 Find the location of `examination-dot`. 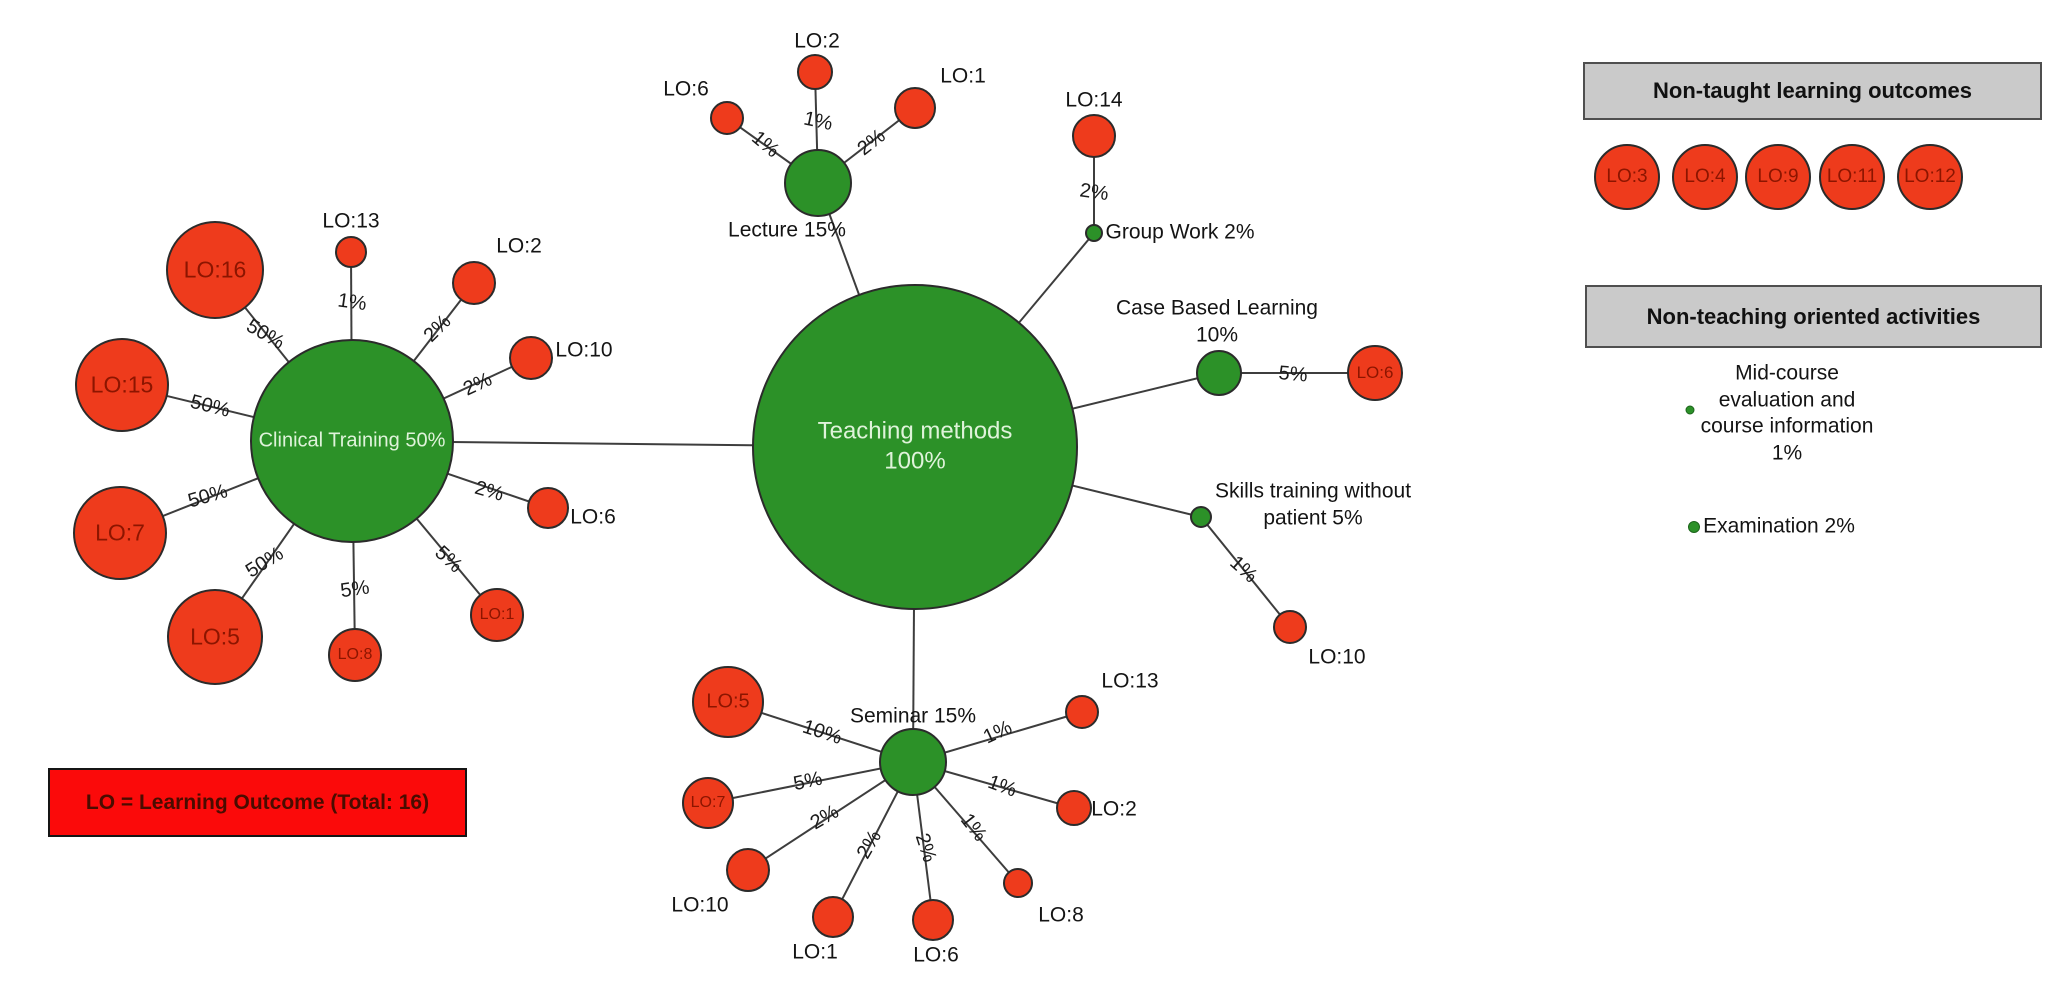

examination-dot is located at coordinates (1694, 527).